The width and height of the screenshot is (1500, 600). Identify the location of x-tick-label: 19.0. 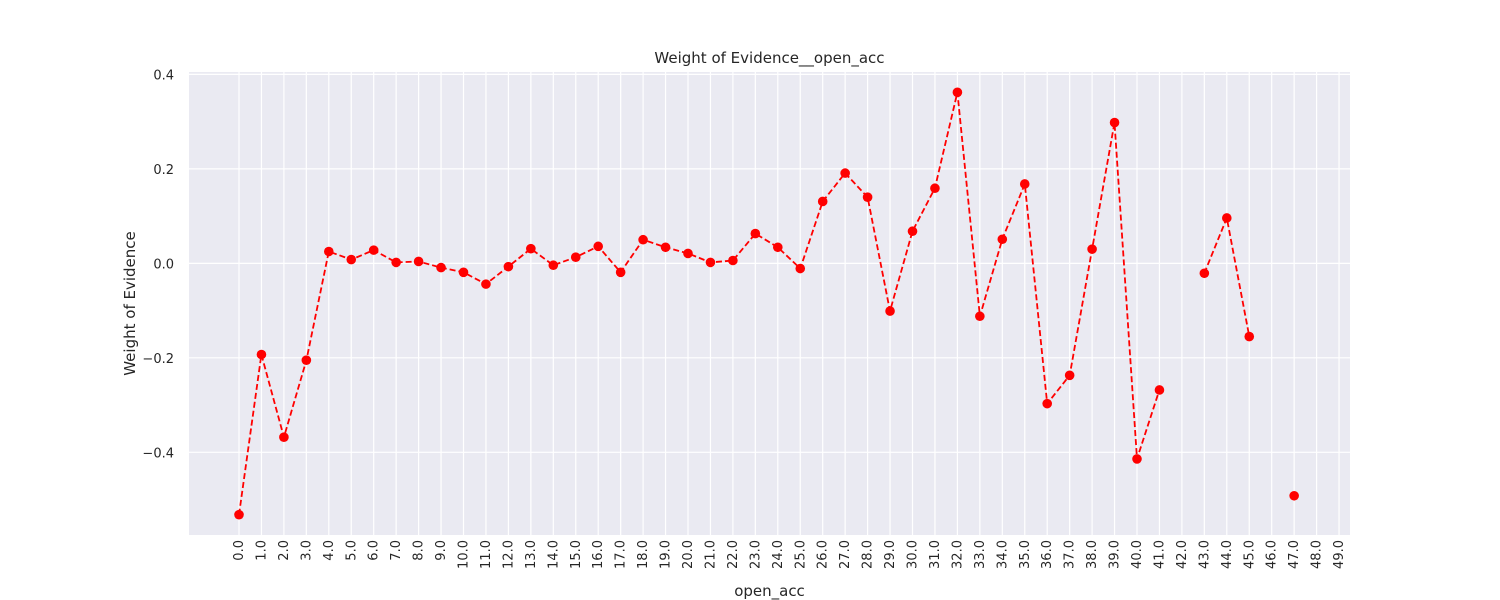
(666, 554).